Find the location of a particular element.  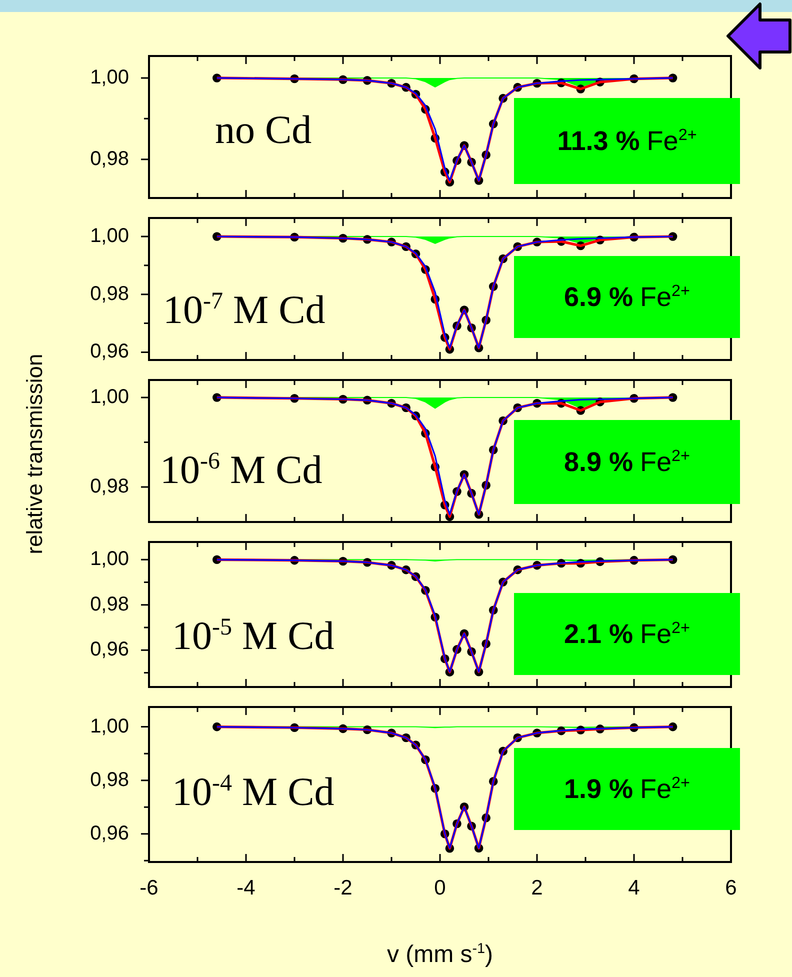

text-box: 2.1 % Fe$^{2+}$ is located at coordinates (627, 634).